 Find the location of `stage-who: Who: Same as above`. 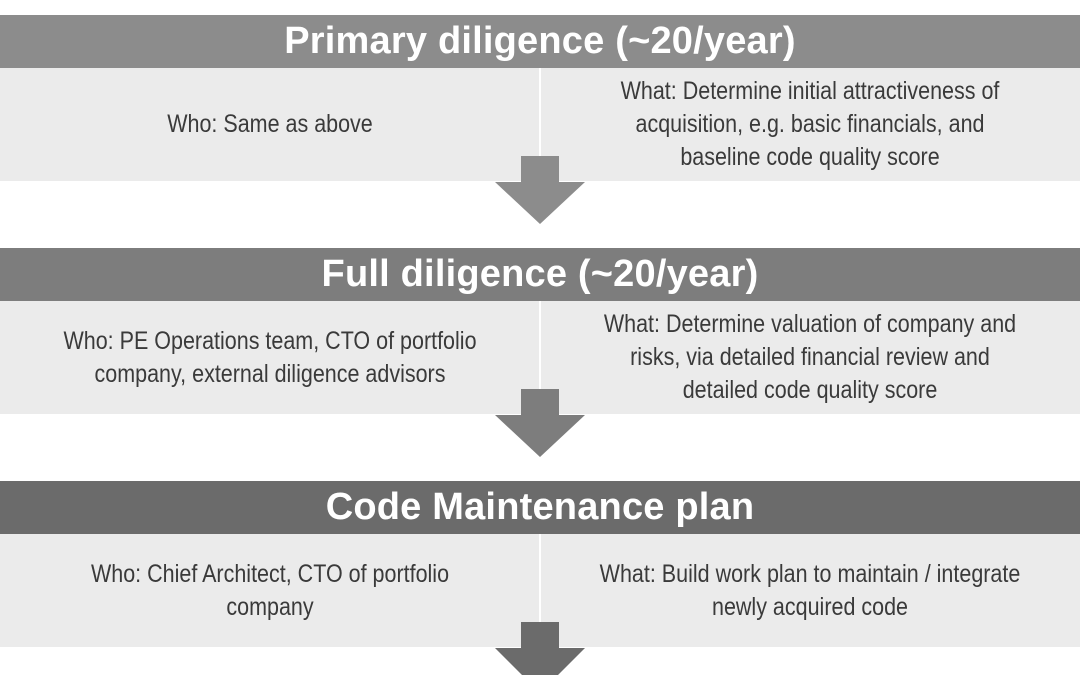

stage-who: Who: Same as above is located at coordinates (270, 124).